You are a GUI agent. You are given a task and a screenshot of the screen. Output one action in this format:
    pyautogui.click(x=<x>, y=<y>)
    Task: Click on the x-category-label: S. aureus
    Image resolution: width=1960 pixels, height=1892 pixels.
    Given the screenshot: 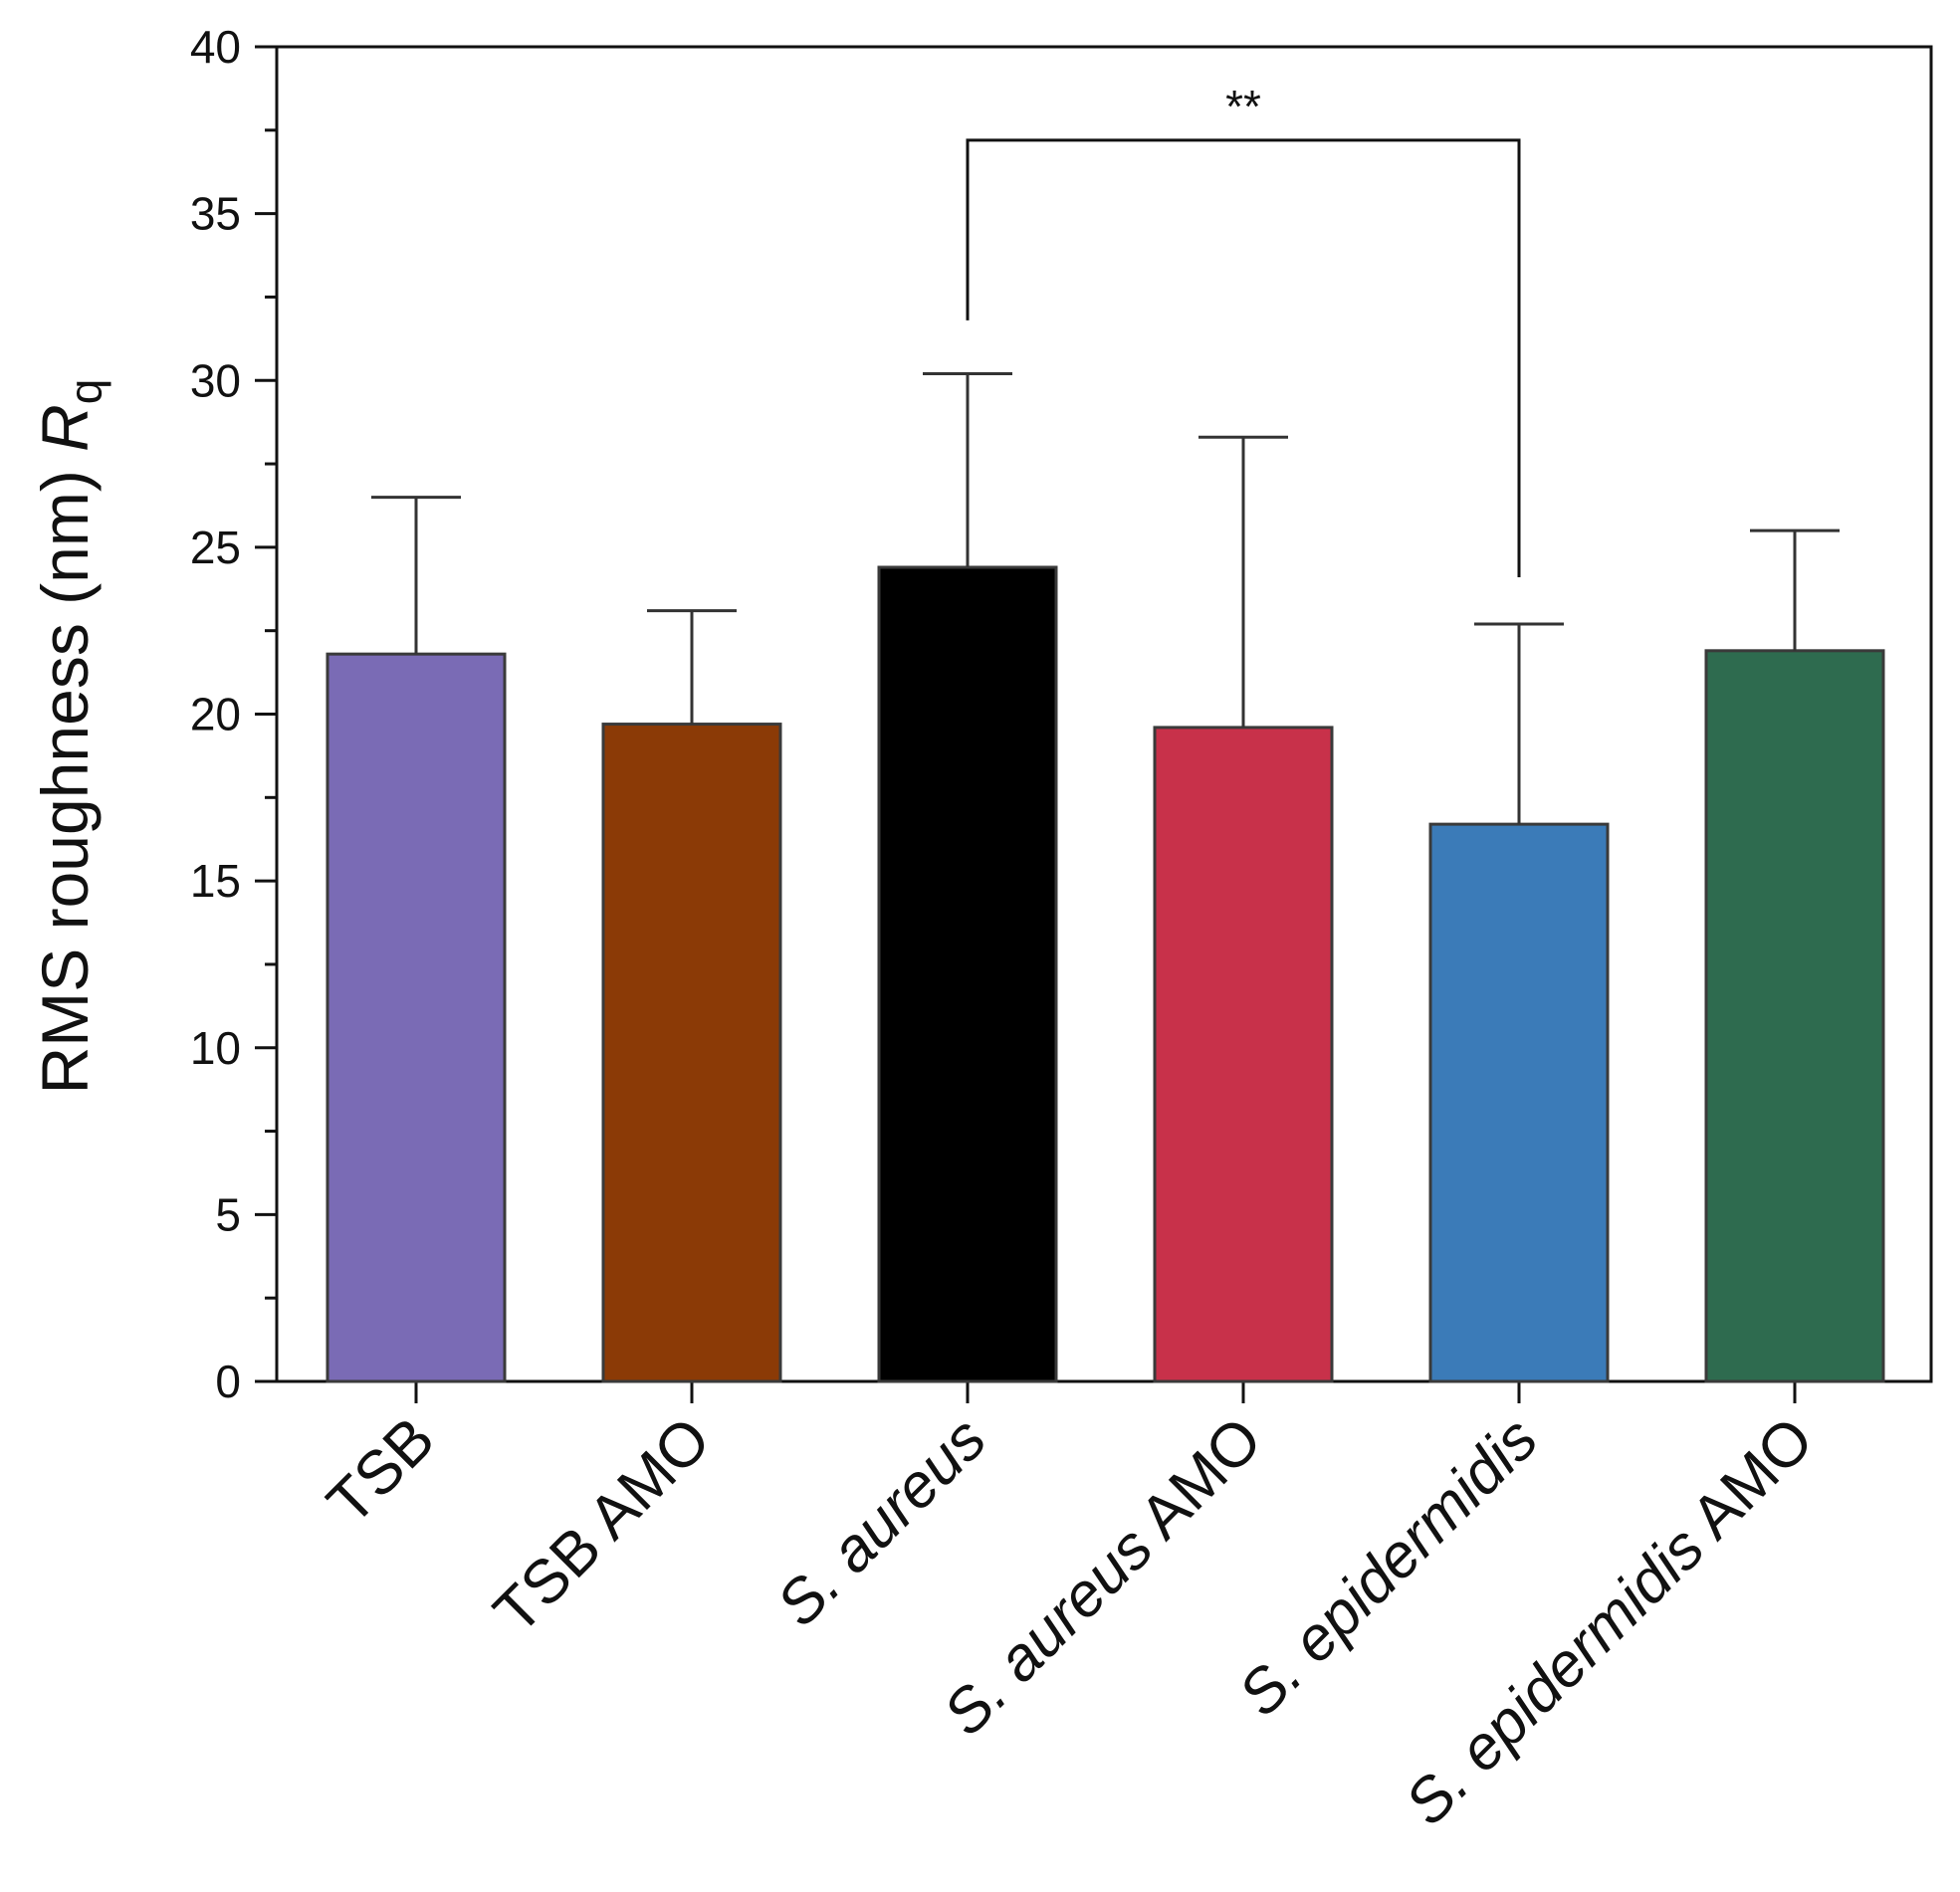 What is the action you would take?
    pyautogui.click(x=881, y=1522)
    